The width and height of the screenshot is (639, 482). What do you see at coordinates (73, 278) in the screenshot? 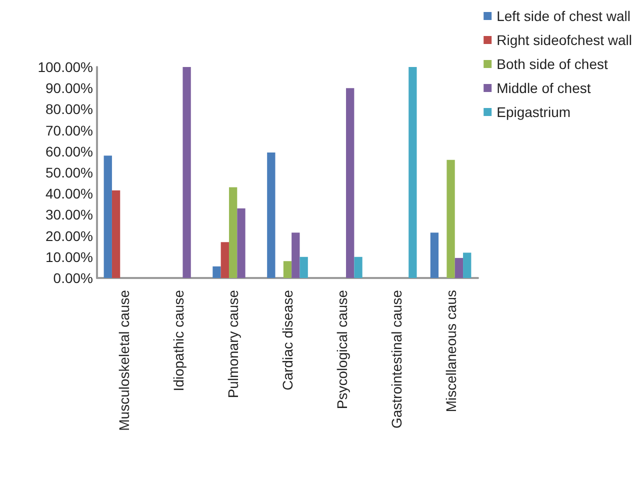
I see `y-tick-label: 0.00%` at bounding box center [73, 278].